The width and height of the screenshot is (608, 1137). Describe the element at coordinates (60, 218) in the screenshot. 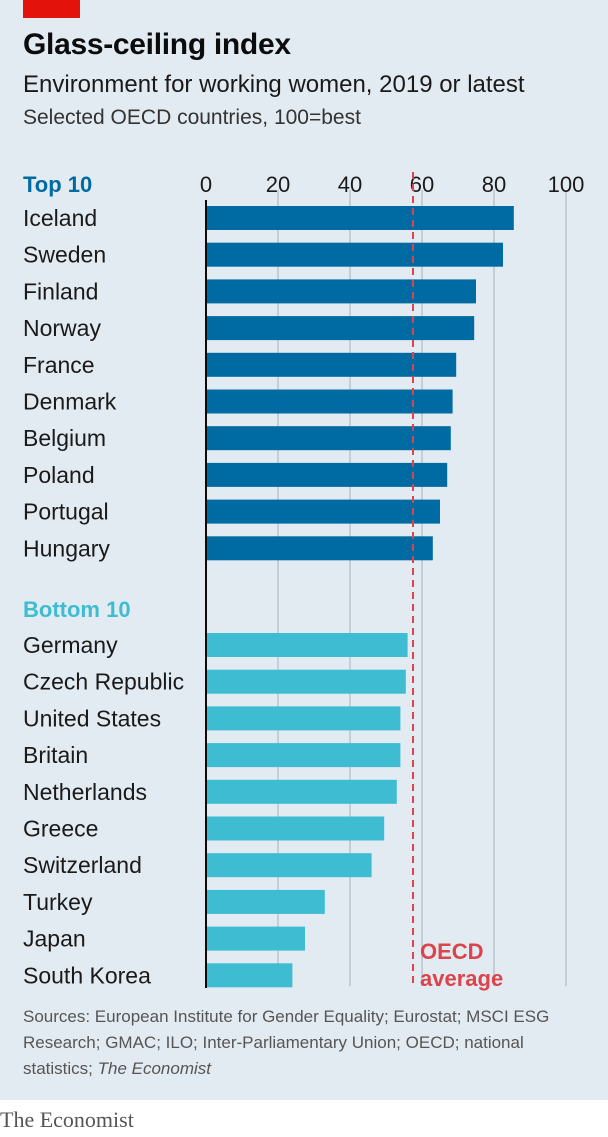

I see `category-label: Iceland` at that location.